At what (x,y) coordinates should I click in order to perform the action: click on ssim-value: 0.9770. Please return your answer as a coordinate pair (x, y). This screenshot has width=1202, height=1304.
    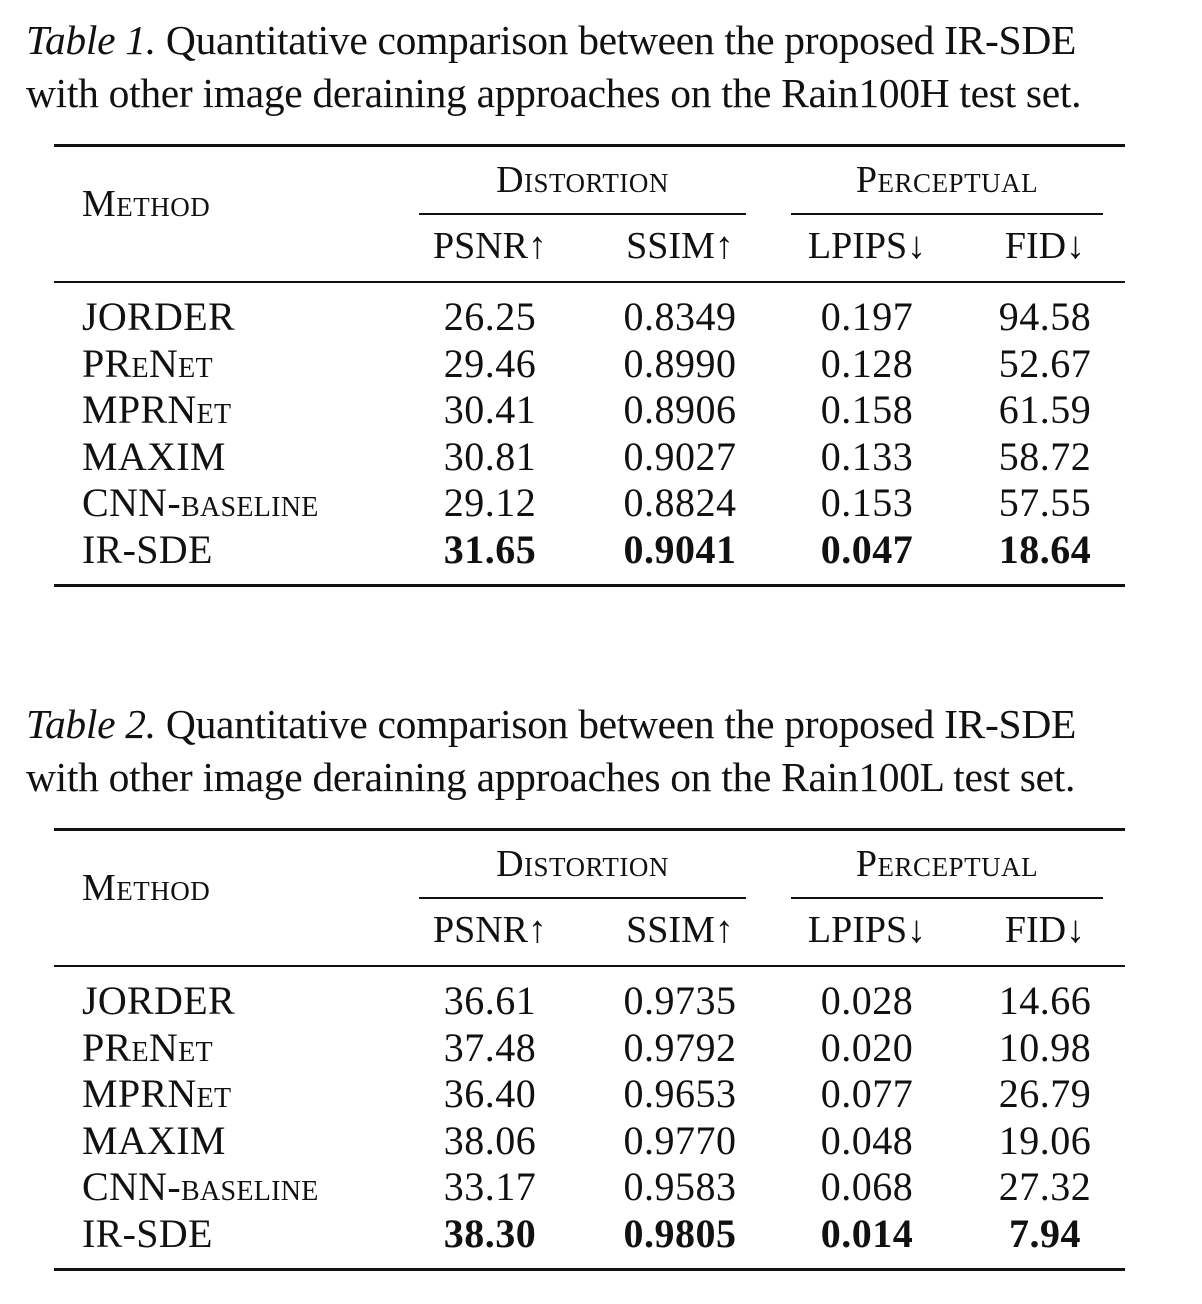
    Looking at the image, I should click on (680, 1140).